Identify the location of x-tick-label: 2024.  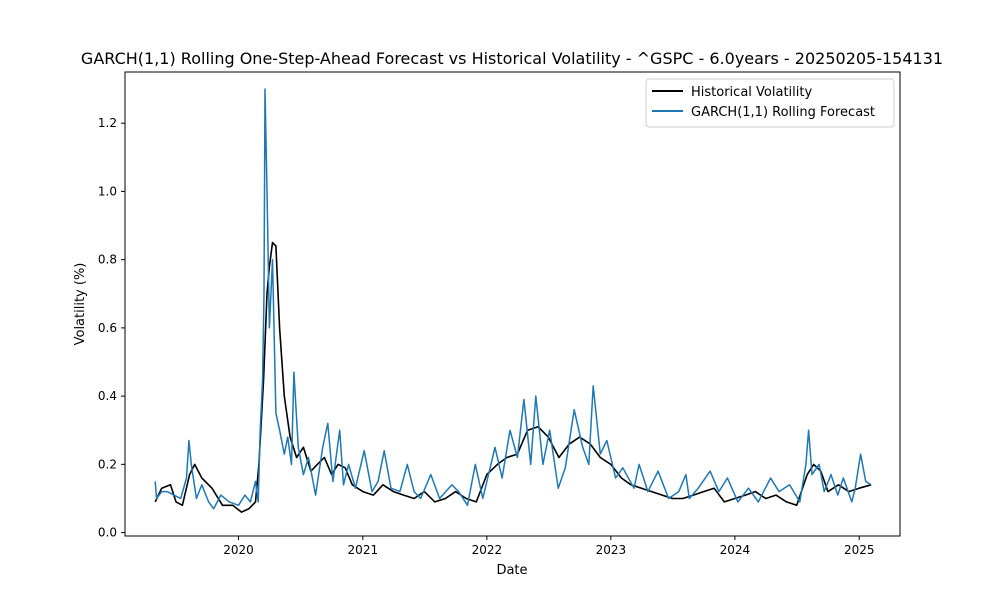
(735, 550).